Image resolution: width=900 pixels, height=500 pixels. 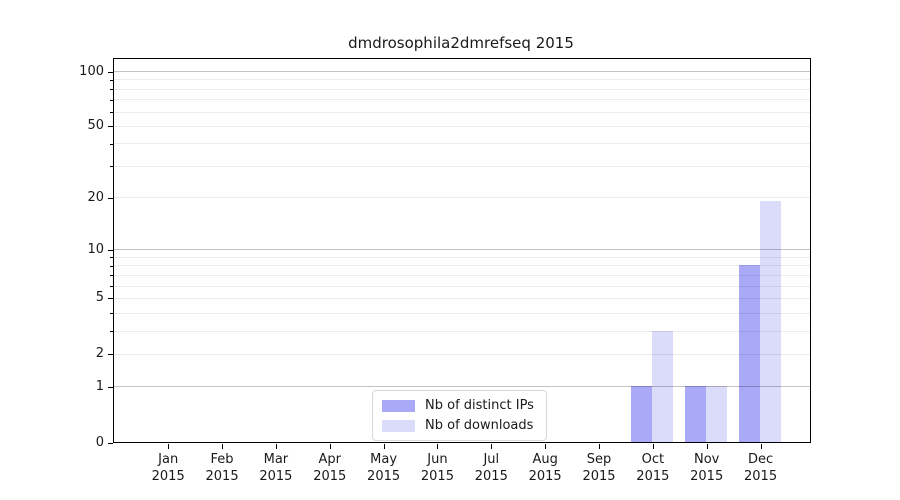 I want to click on y-tick-label: 0, so click(x=99, y=442).